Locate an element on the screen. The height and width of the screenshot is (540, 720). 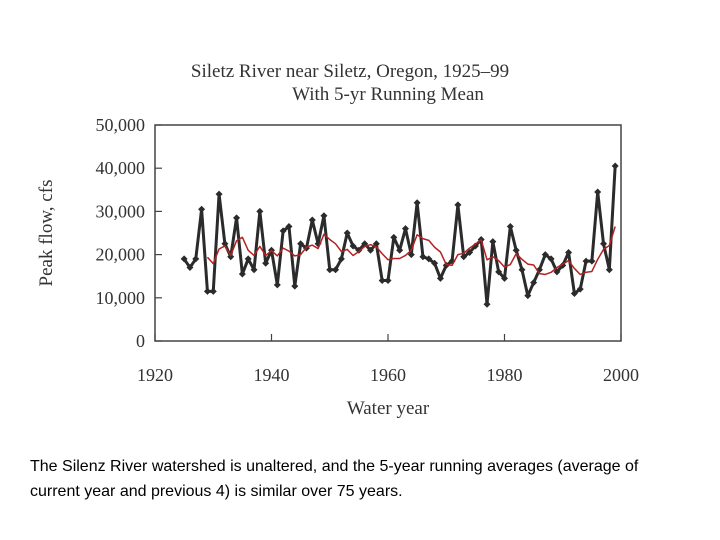
x-tick-label: 1920 is located at coordinates (155, 375).